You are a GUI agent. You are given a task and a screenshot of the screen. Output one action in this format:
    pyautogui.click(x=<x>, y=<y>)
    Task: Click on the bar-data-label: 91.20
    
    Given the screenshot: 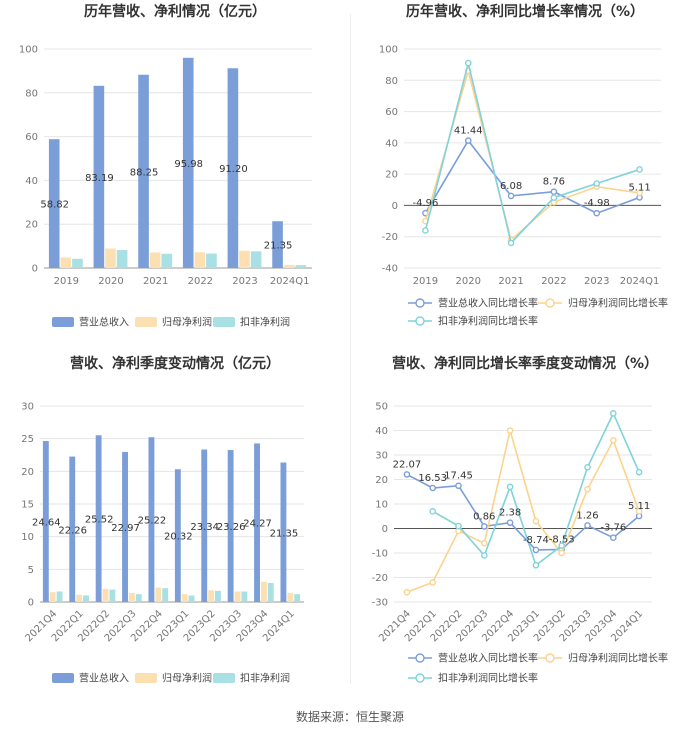 What is the action you would take?
    pyautogui.click(x=233, y=169)
    